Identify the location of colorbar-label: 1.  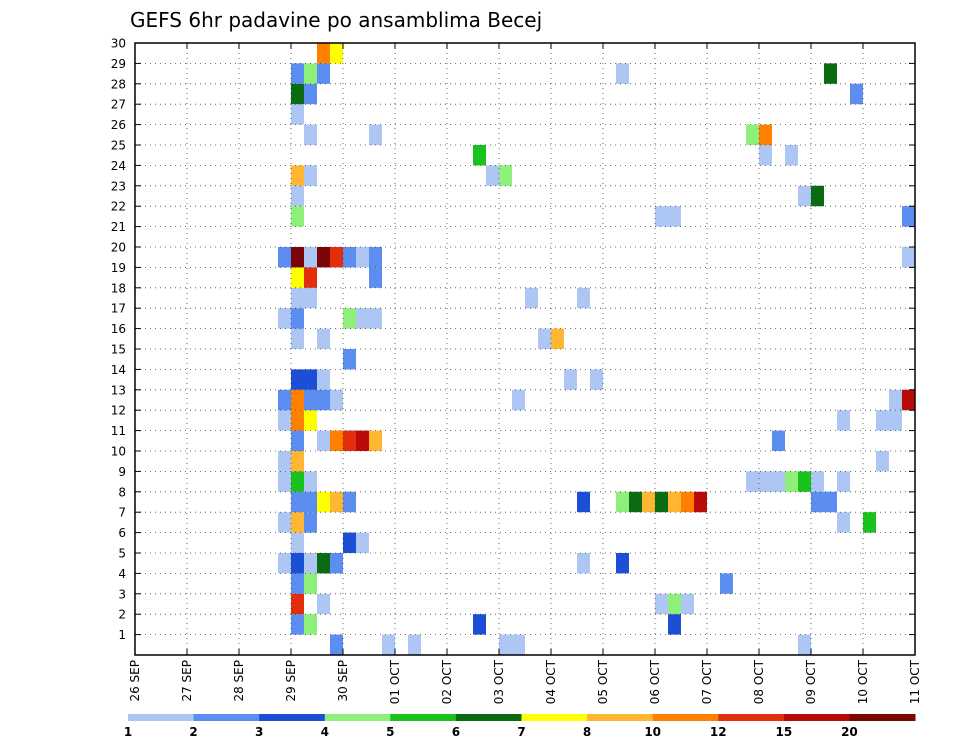
(128, 732).